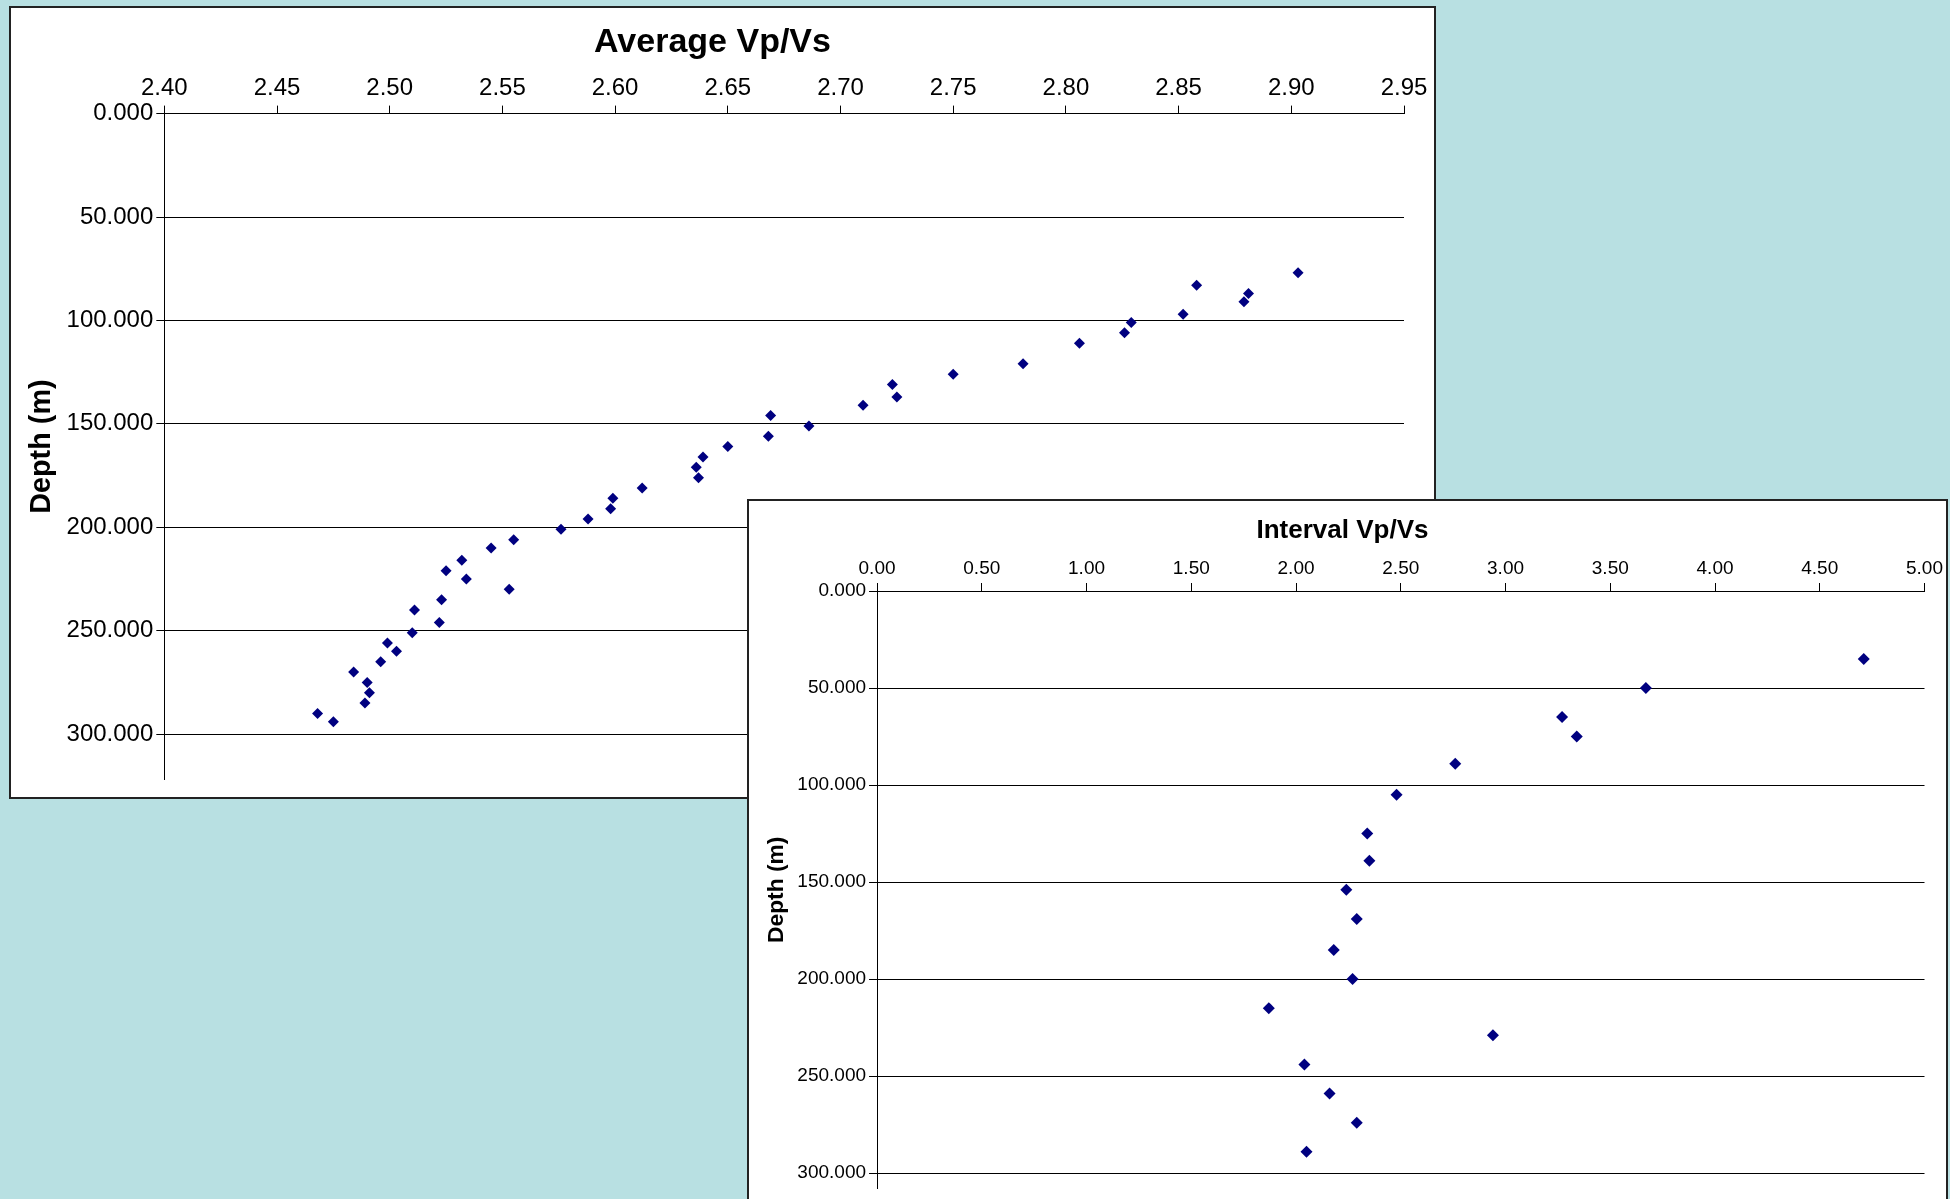 Image resolution: width=1950 pixels, height=1199 pixels. Describe the element at coordinates (1715, 567) in the screenshot. I see `x-tick-label: 4.00` at that location.